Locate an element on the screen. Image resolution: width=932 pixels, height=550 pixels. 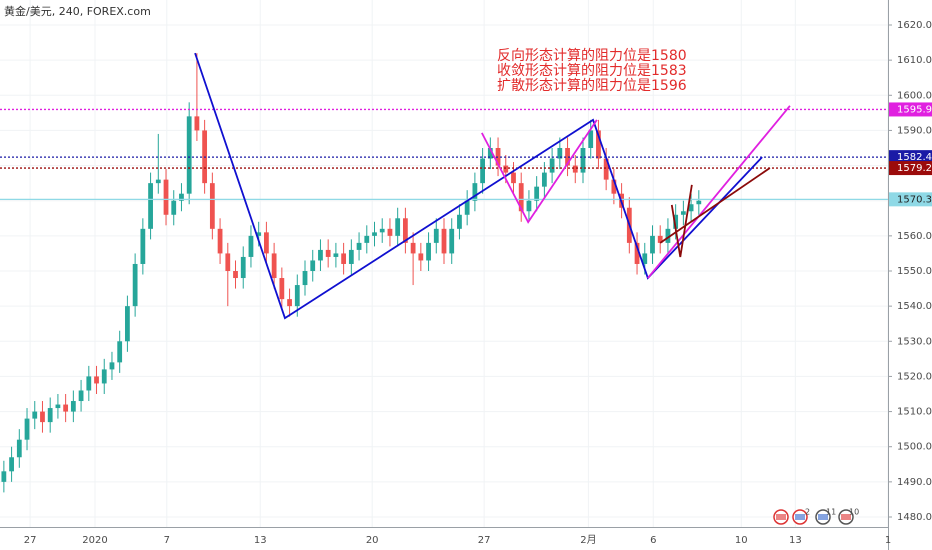
price-label: 1582.40 is located at coordinates (914, 157).